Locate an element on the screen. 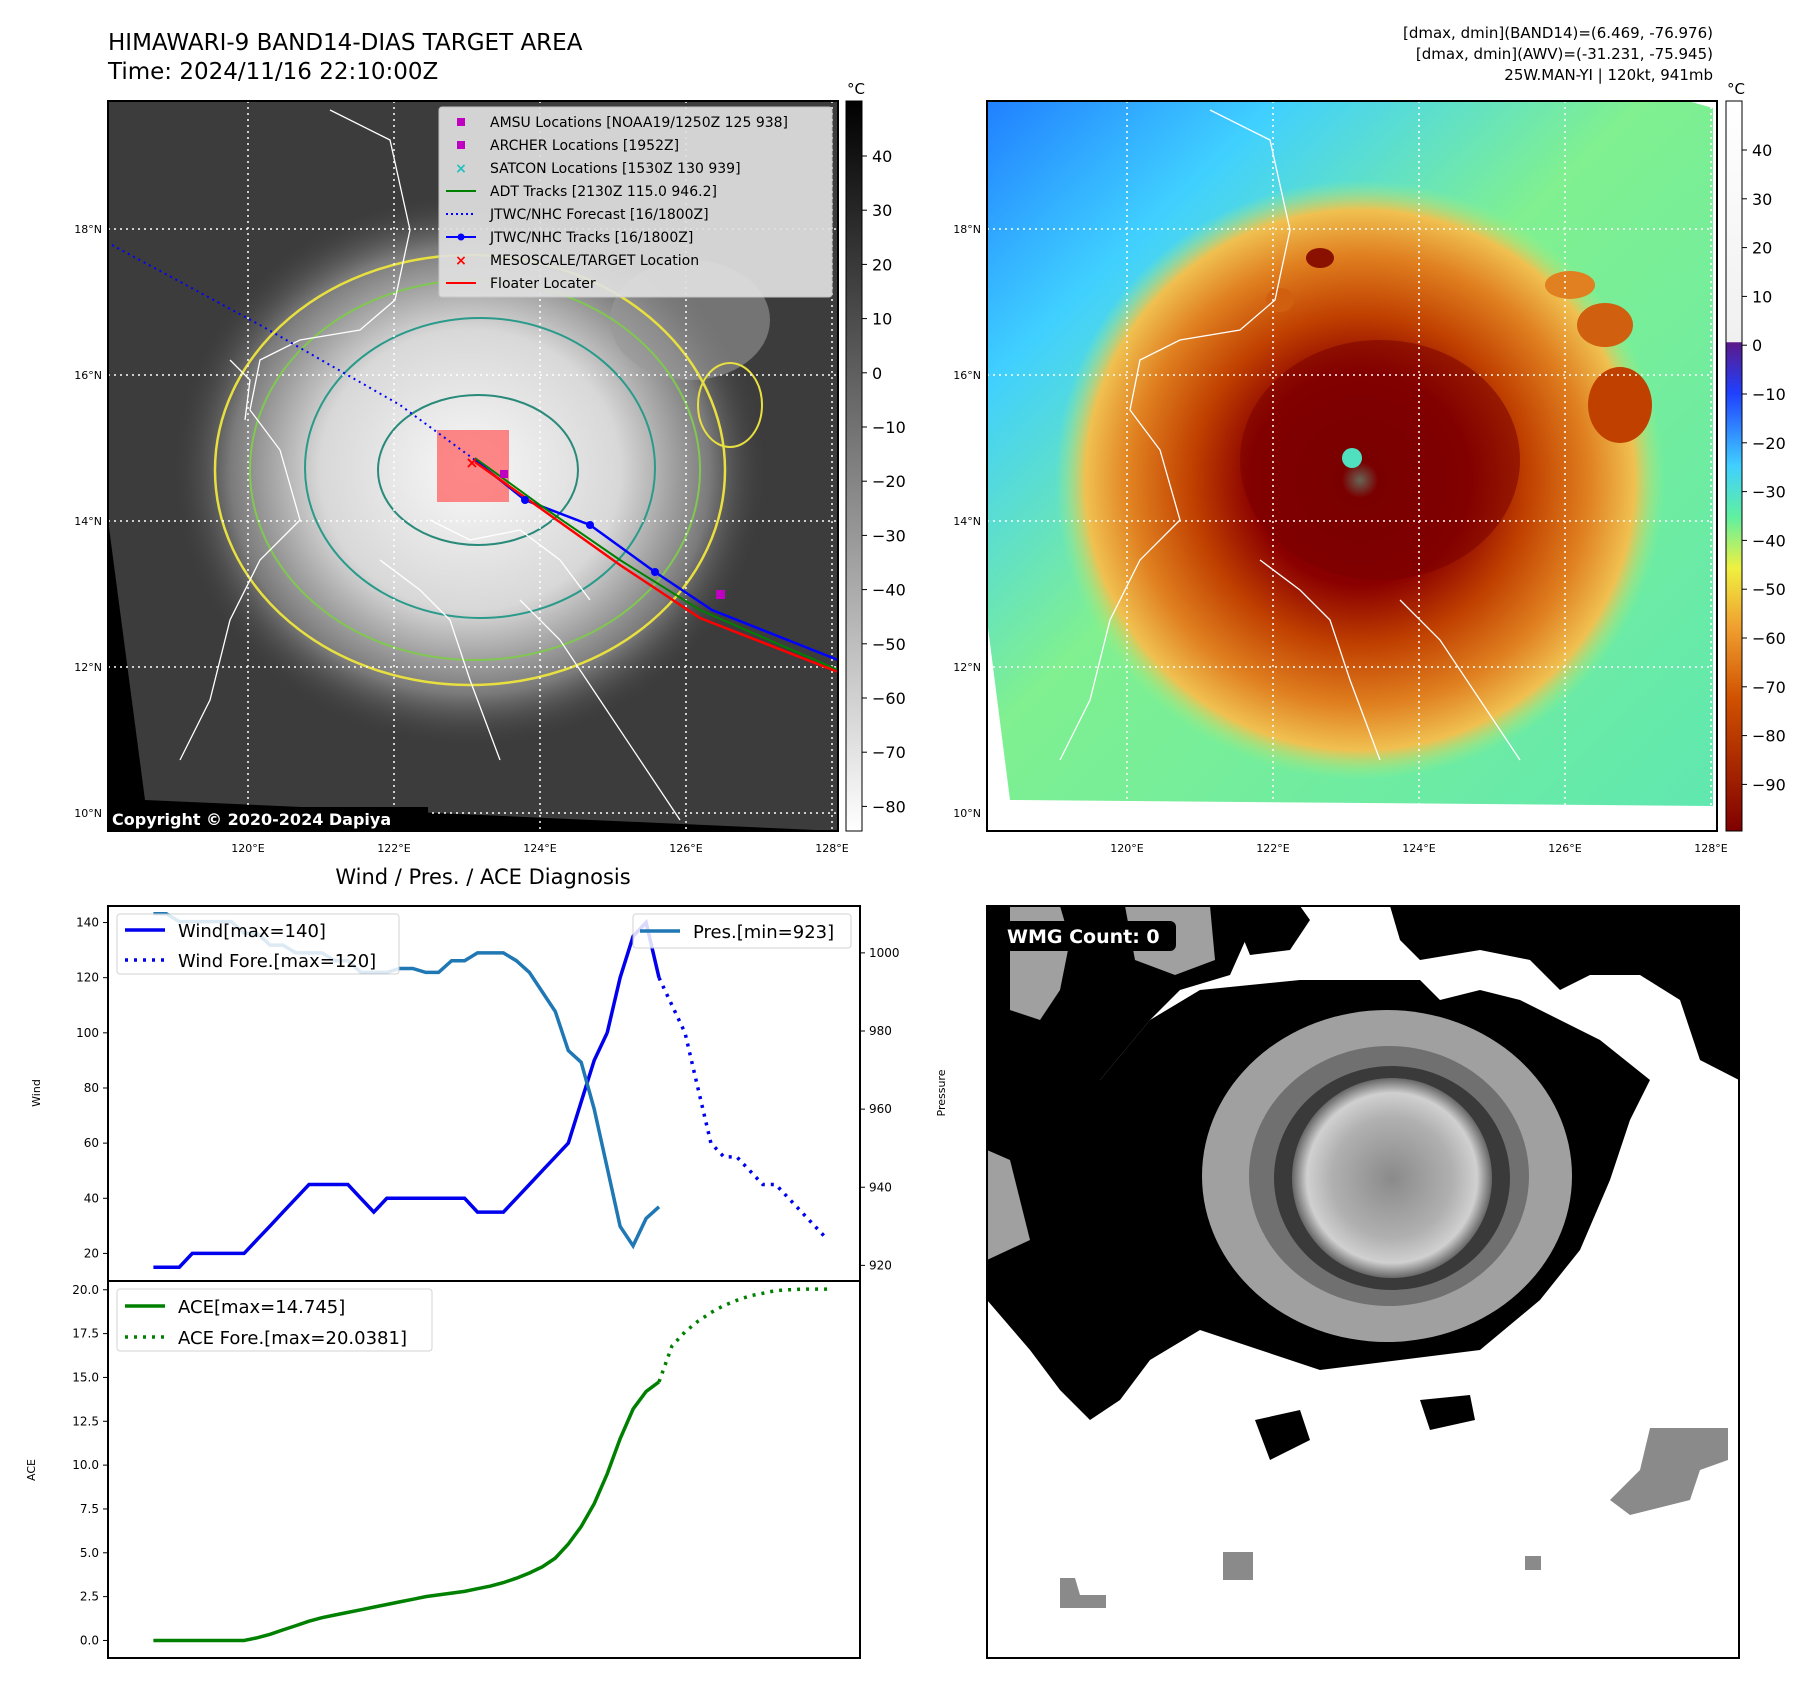 Image resolution: width=1801 pixels, height=1690 pixels. legend-box is located at coordinates (635, 202).